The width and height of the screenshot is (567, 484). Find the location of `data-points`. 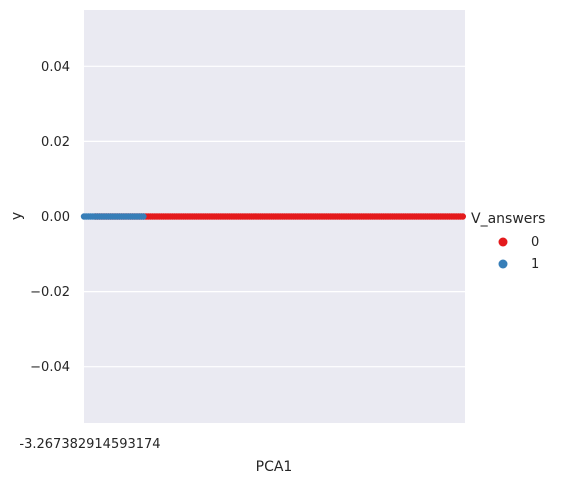

data-points is located at coordinates (273, 216).